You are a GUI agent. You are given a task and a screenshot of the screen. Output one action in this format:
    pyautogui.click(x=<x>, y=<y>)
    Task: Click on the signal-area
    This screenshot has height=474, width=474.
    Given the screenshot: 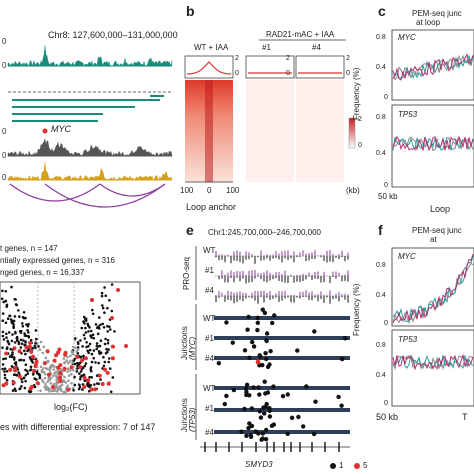 What is the action you would take?
    pyautogui.click(x=90, y=147)
    